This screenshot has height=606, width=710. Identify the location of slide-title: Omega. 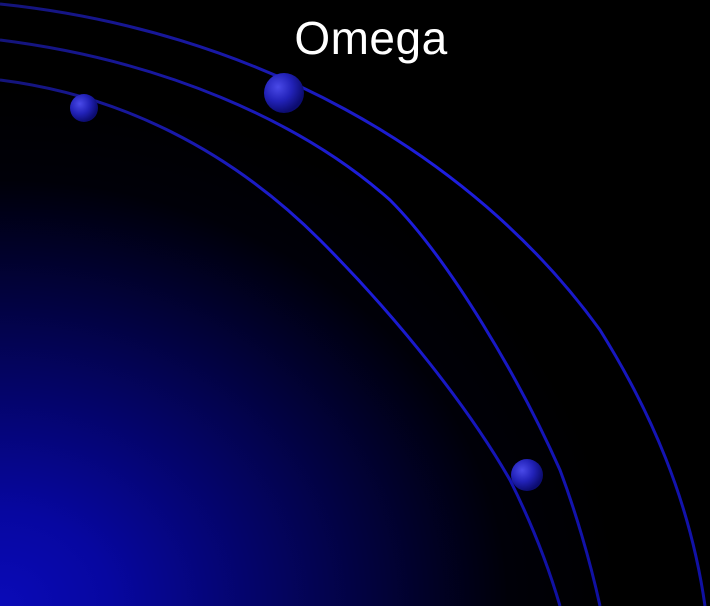
(371, 38).